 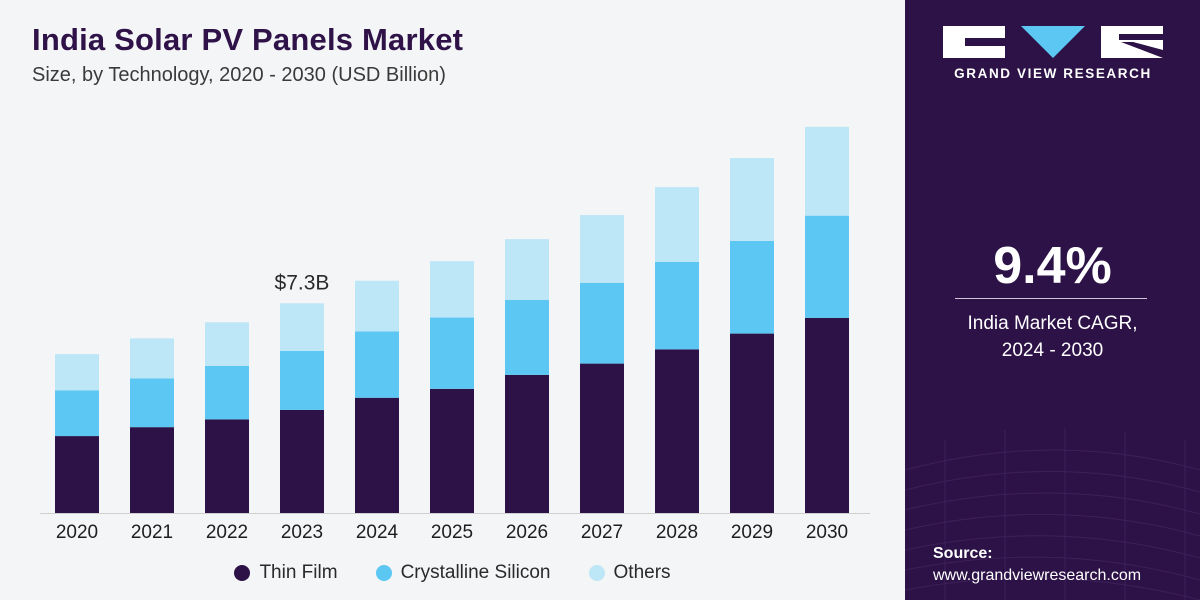 What do you see at coordinates (152, 358) in the screenshot?
I see `bar-2021-others` at bounding box center [152, 358].